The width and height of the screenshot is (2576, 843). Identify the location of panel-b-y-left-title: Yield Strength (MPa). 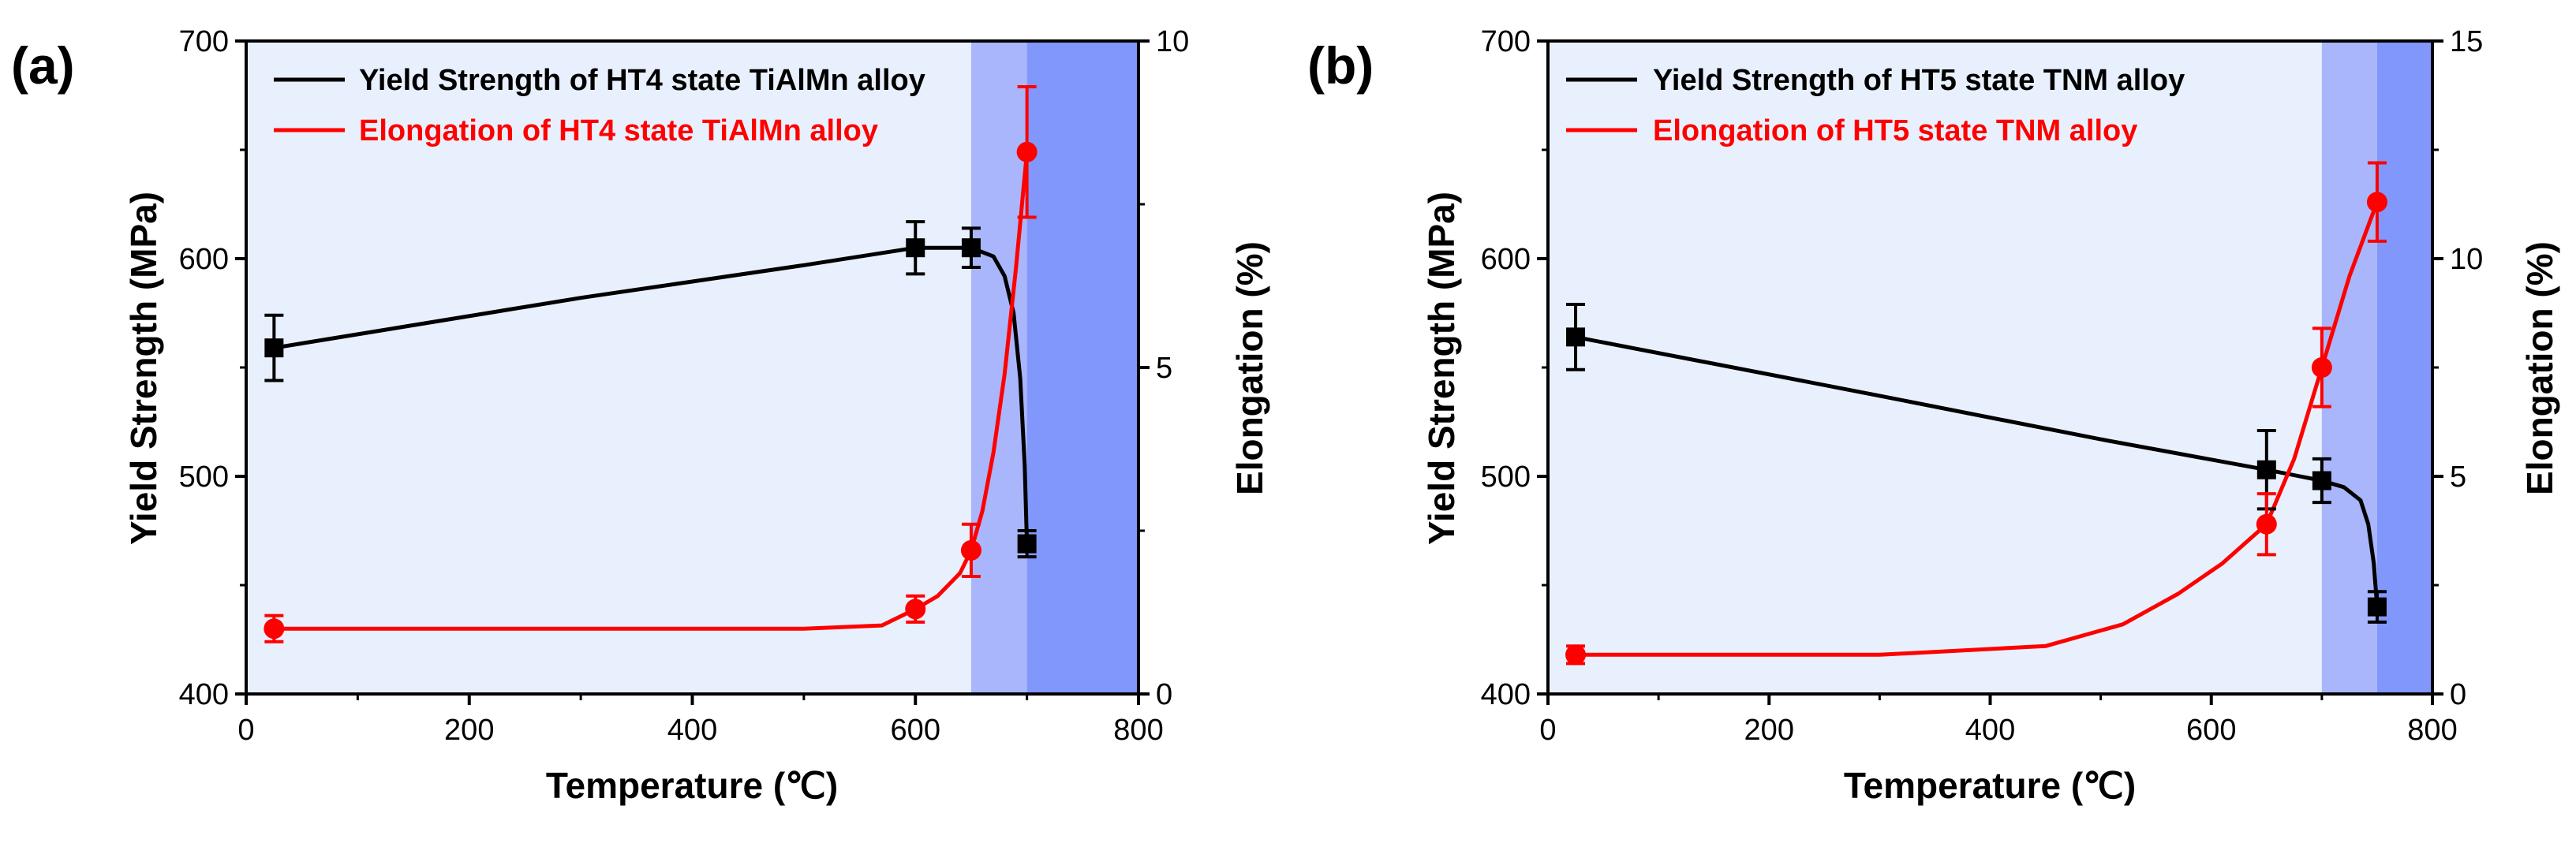
(1441, 368).